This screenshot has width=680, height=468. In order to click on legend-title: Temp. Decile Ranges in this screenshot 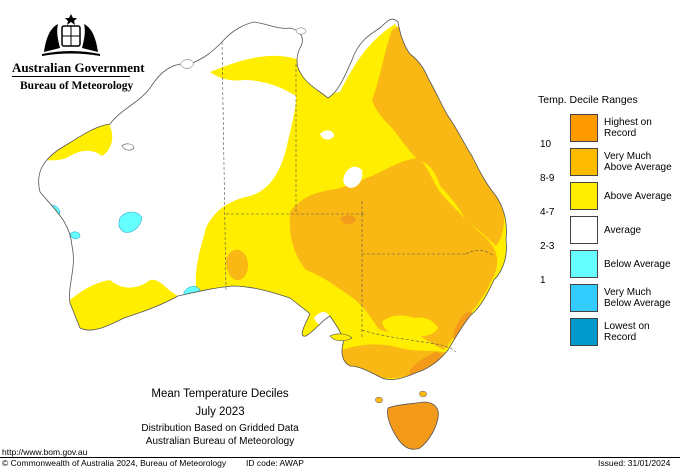, I will do `click(588, 100)`.